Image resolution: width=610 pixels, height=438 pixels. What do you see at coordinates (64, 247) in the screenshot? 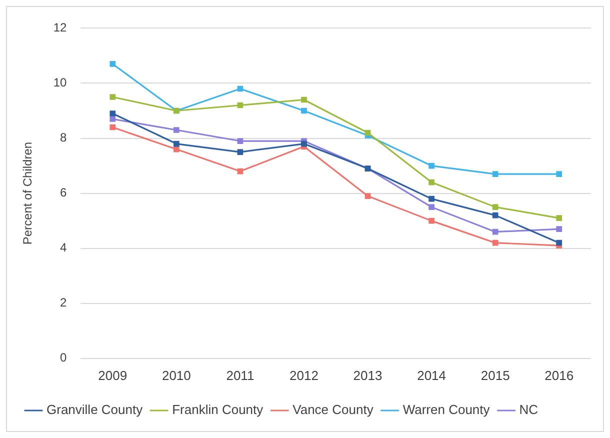
I see `y-tick-label: 4` at bounding box center [64, 247].